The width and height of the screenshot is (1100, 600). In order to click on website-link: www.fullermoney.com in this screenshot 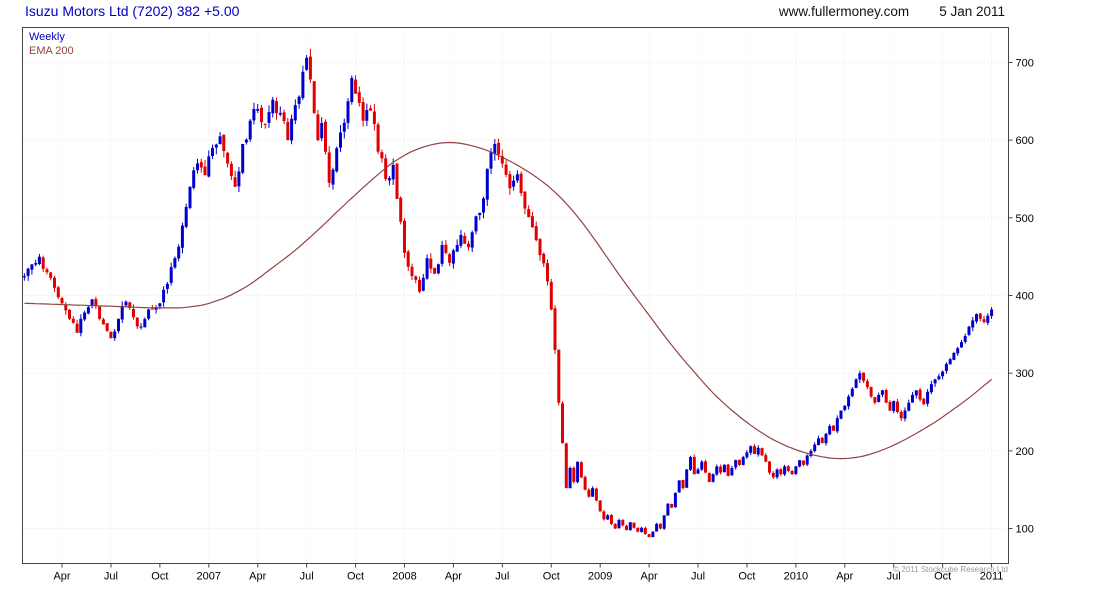, I will do `click(844, 11)`.